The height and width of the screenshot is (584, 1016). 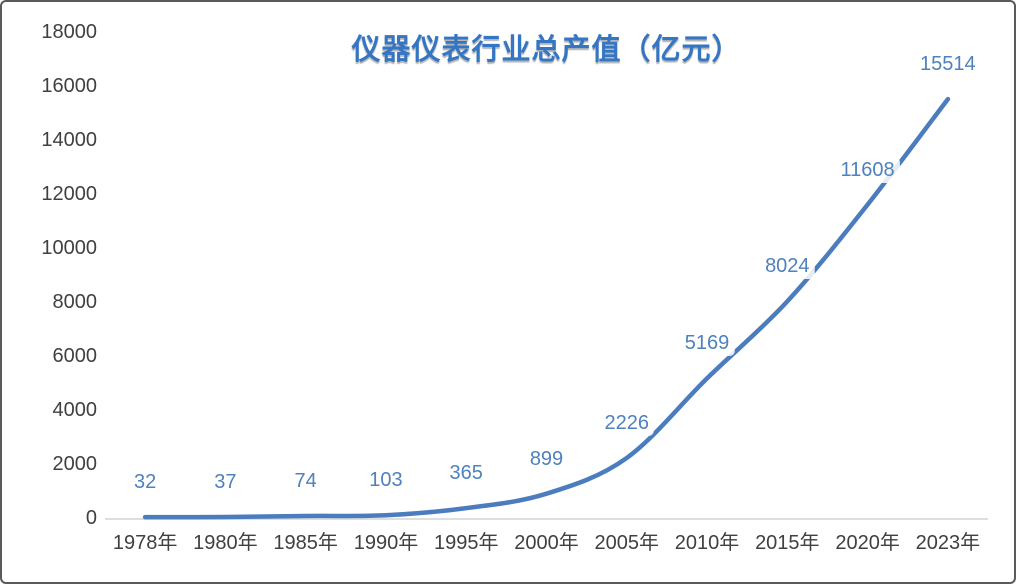 What do you see at coordinates (225, 482) in the screenshot?
I see `data-label: 37` at bounding box center [225, 482].